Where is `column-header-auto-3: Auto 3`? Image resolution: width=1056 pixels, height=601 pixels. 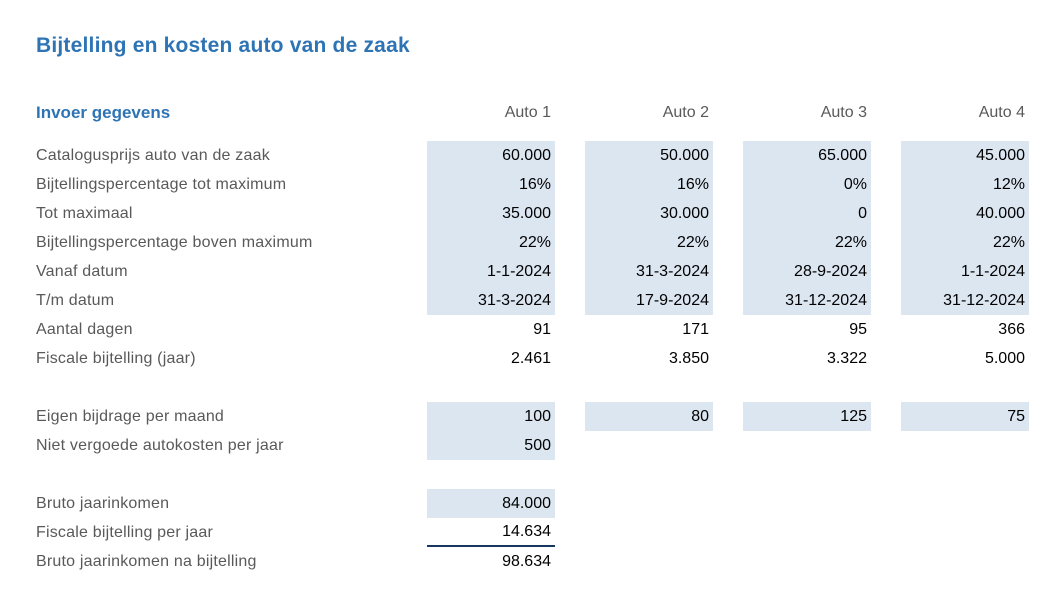
column-header-auto-3: Auto 3 is located at coordinates (843, 112).